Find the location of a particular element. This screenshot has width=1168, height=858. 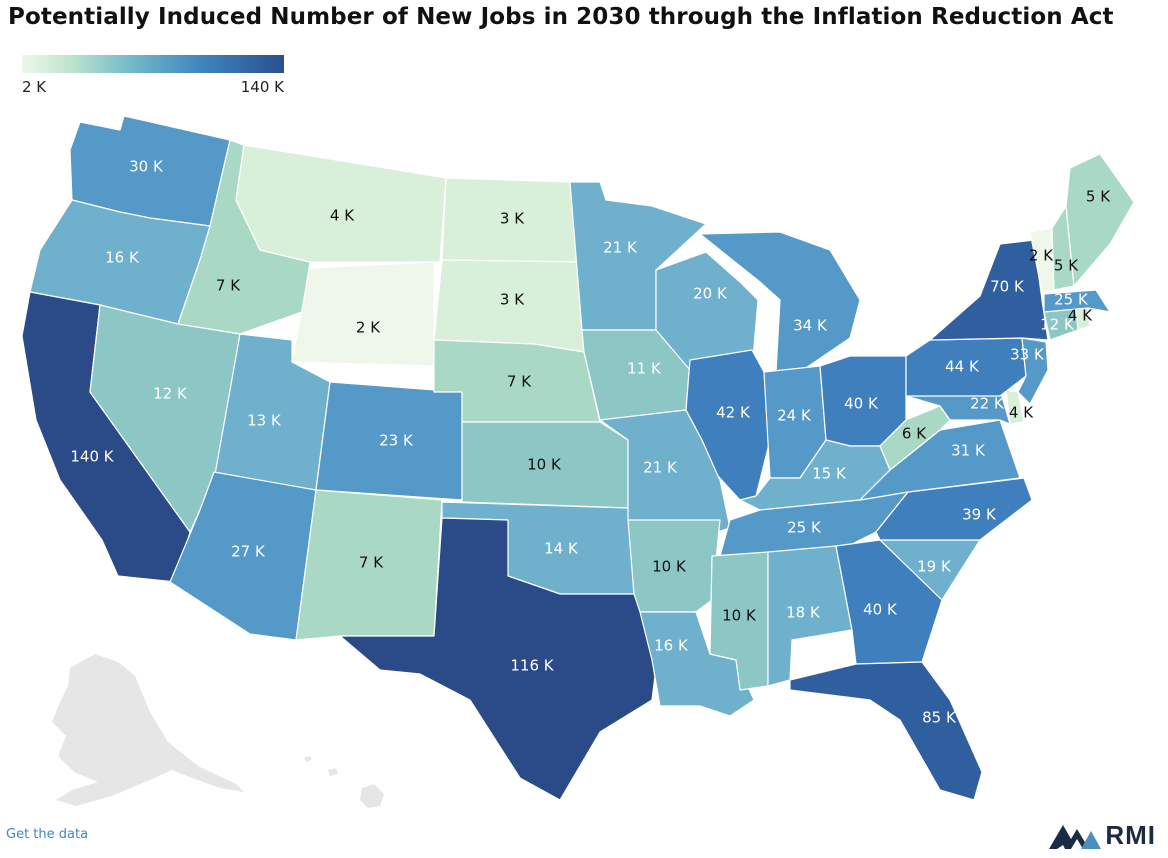

label-nv: 12 K is located at coordinates (170, 394).